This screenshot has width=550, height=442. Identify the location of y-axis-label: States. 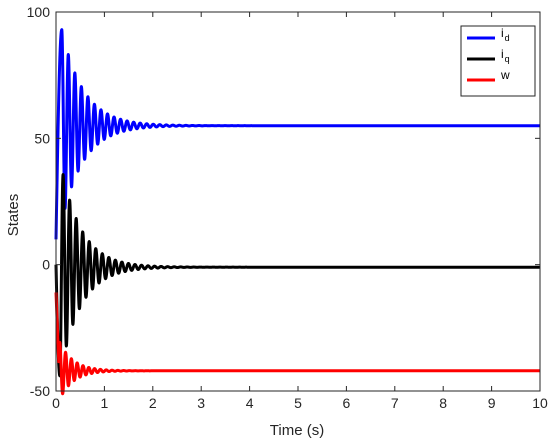
(13, 215).